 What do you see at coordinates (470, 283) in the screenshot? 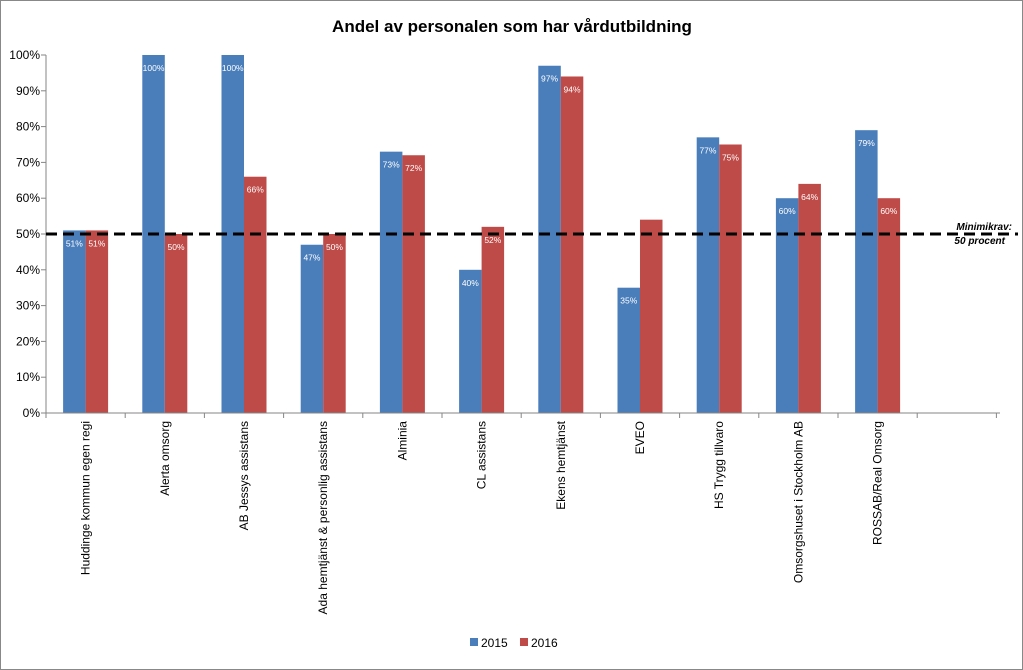
I see `data-label: 40%` at bounding box center [470, 283].